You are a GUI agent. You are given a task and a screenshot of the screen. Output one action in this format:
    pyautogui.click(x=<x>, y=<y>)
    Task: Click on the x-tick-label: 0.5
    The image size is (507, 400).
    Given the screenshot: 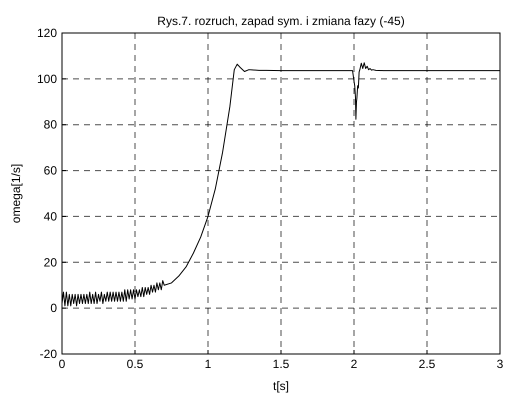 What is the action you would take?
    pyautogui.click(x=135, y=364)
    